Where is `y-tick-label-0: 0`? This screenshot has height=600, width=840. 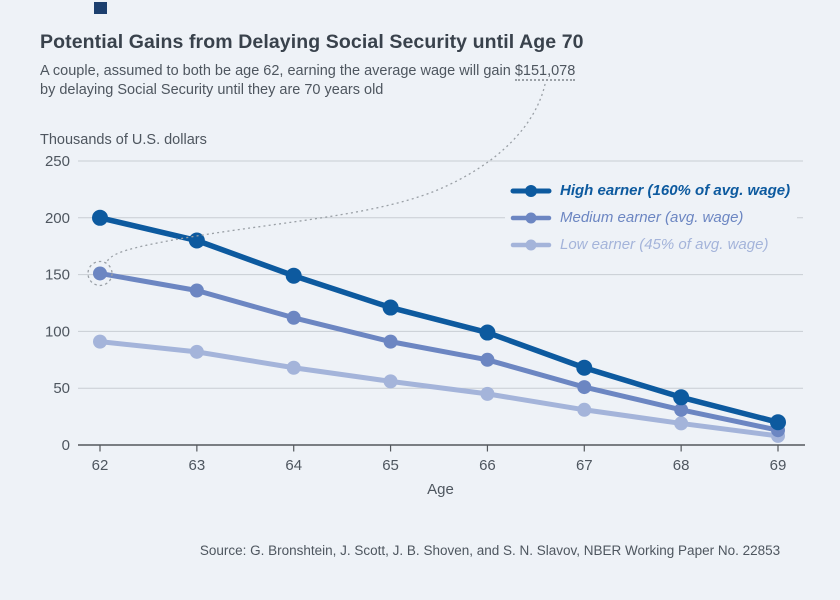
y-tick-label-0: 0 is located at coordinates (66, 445).